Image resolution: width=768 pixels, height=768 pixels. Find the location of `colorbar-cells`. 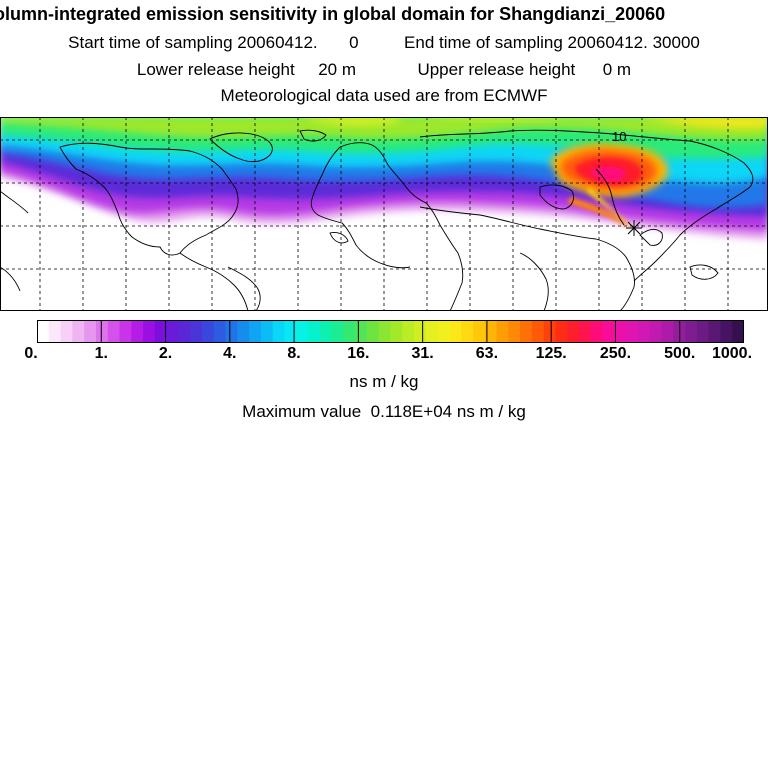

colorbar-cells is located at coordinates (390, 331).